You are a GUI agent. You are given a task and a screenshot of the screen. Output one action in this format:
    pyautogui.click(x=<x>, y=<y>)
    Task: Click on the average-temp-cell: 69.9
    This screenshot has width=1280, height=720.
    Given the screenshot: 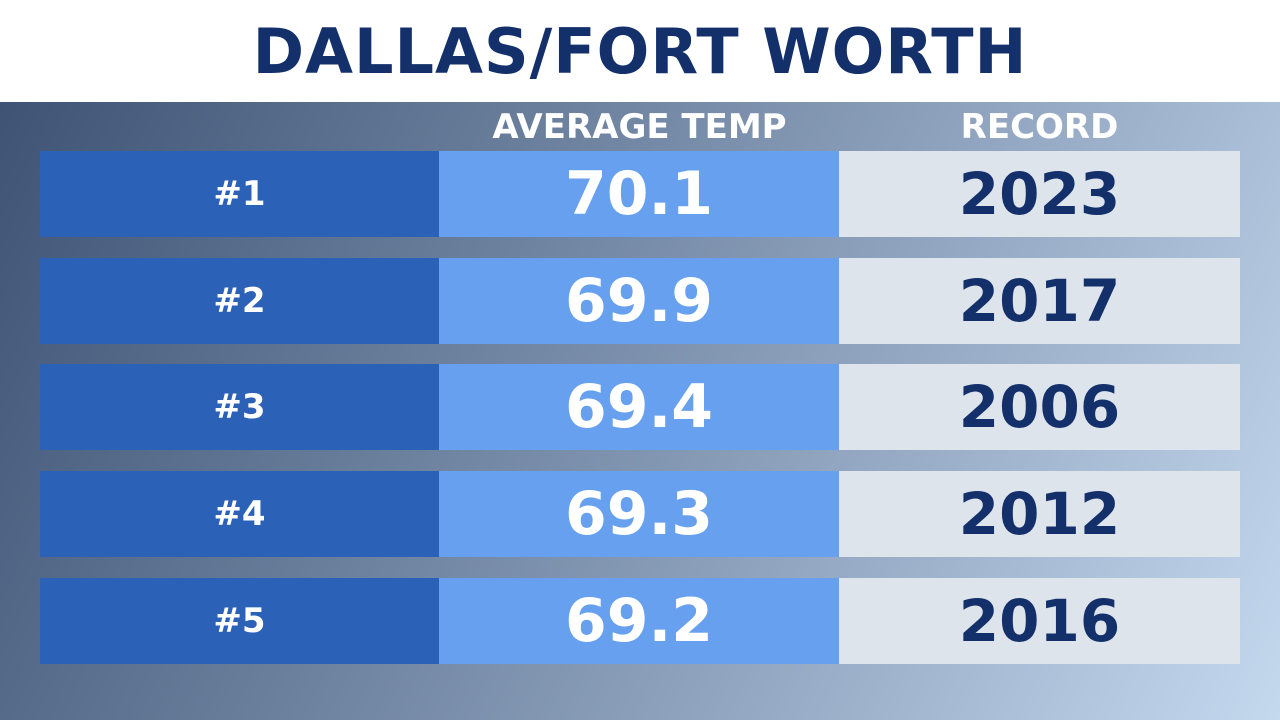 What is the action you would take?
    pyautogui.click(x=639, y=301)
    